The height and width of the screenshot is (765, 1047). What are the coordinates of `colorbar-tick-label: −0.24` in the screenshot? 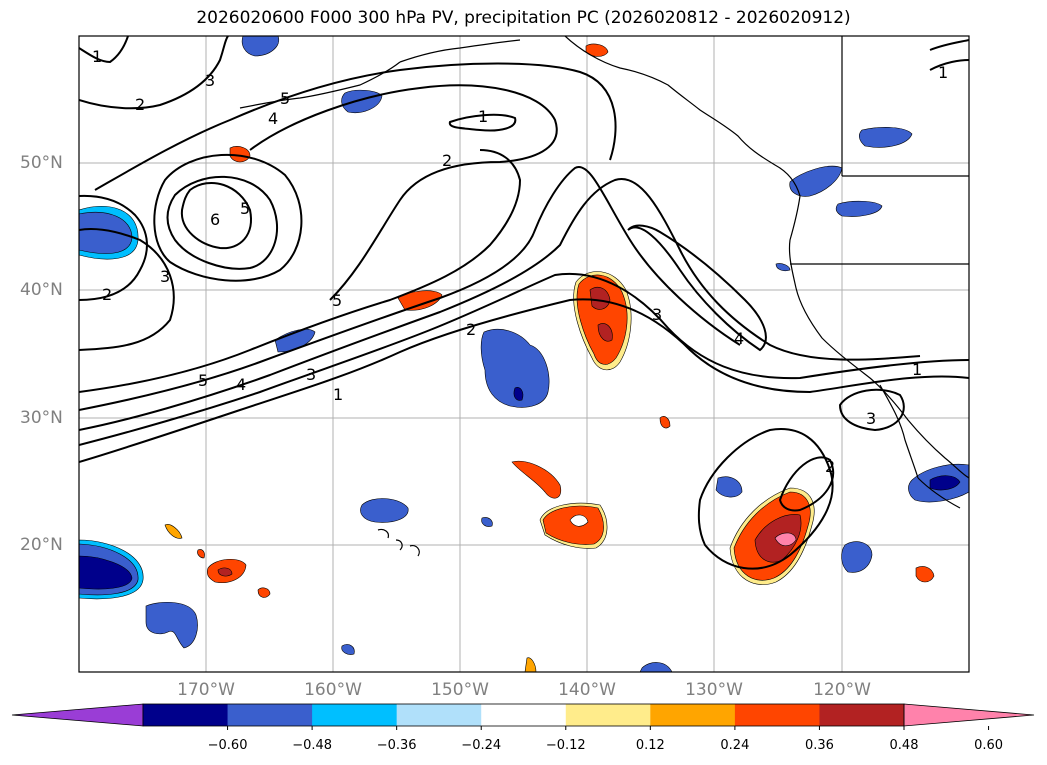 It's located at (481, 745).